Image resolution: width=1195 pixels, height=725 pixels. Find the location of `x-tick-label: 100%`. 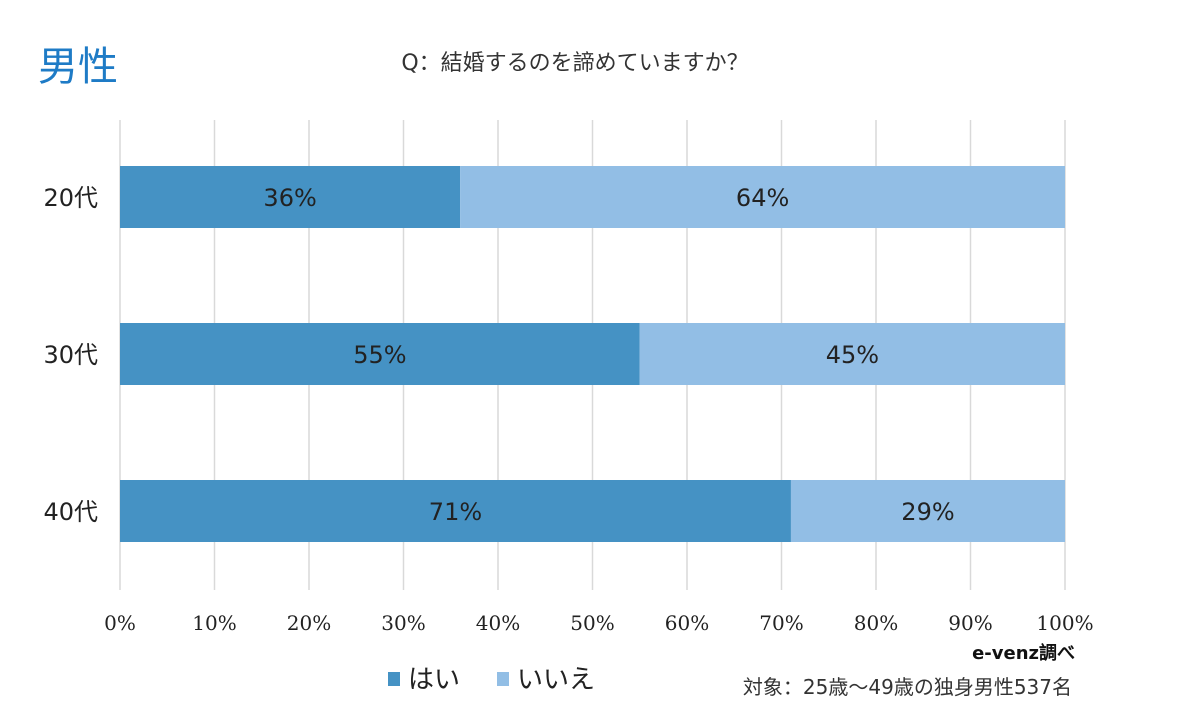

x-tick-label: 100% is located at coordinates (1064, 623).